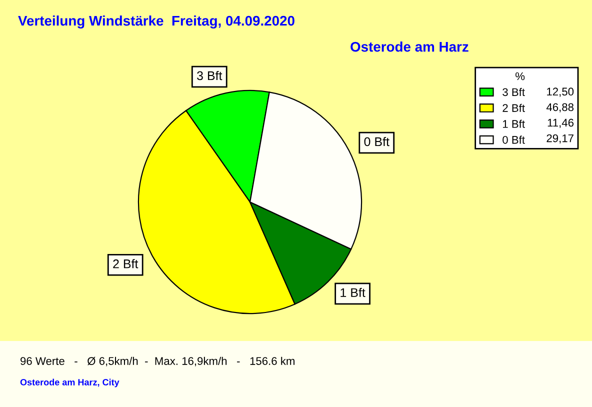  What do you see at coordinates (560, 139) in the screenshot?
I see `data-label: 29,17` at bounding box center [560, 139].